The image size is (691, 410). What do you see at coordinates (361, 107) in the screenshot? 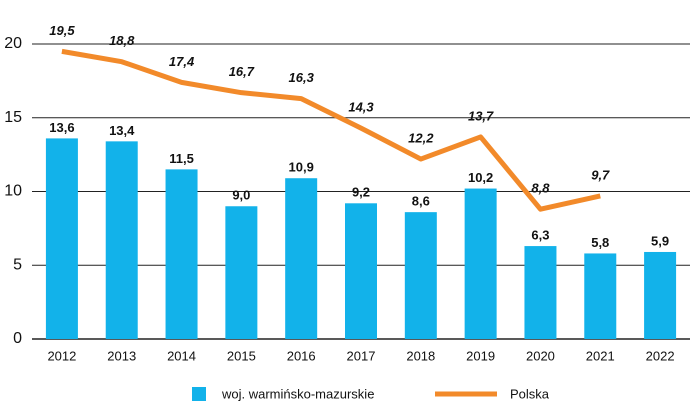
I see `line-value-label: 14,3` at bounding box center [361, 107].